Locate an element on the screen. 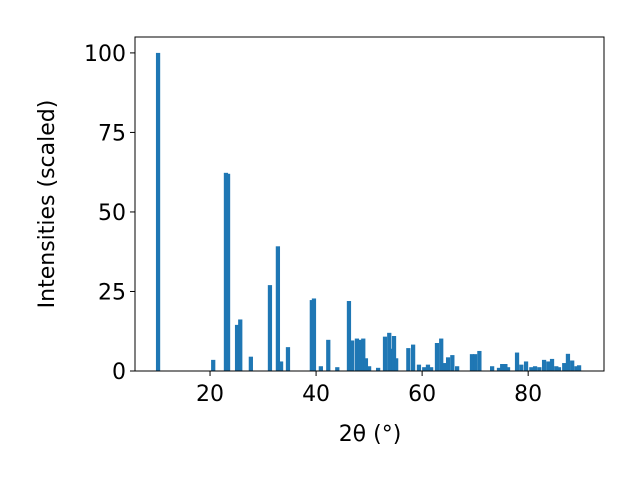  x-tick-label: 40 is located at coordinates (316, 394).